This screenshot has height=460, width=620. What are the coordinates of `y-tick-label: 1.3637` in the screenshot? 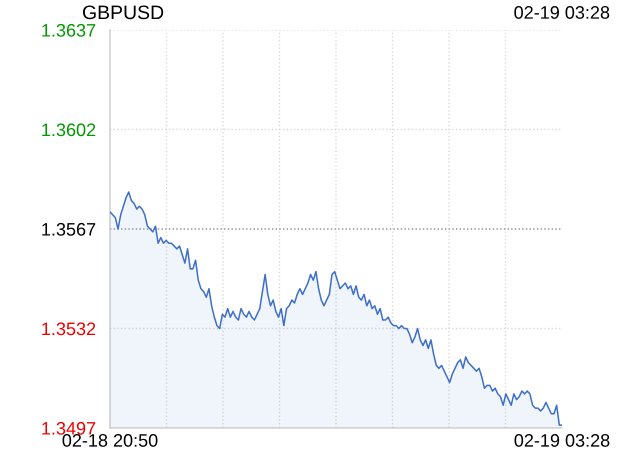 It's located at (69, 30).